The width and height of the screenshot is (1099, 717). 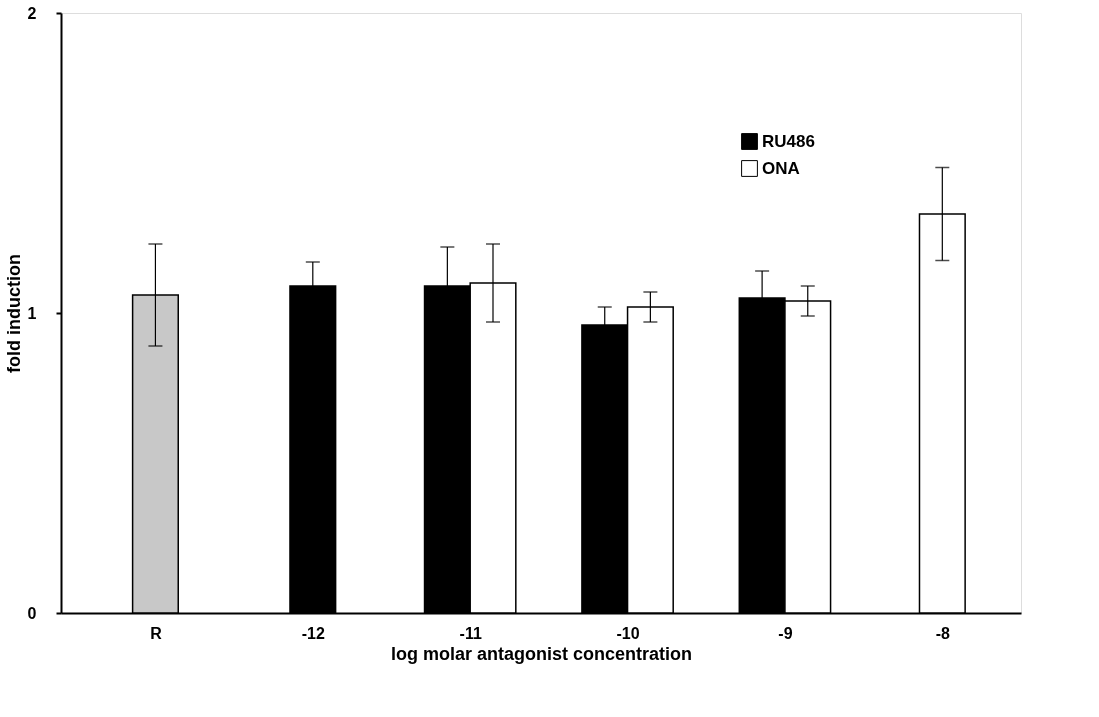 What do you see at coordinates (541, 653) in the screenshot?
I see `x-axis-title: log molar antagonist concentration` at bounding box center [541, 653].